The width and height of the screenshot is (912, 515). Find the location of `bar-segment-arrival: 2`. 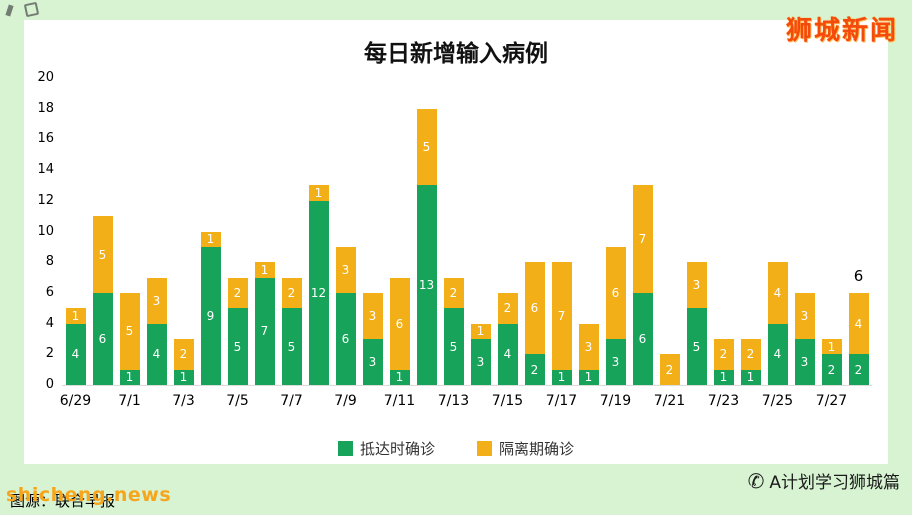

bar-segment-arrival: 2 is located at coordinates (858, 369).